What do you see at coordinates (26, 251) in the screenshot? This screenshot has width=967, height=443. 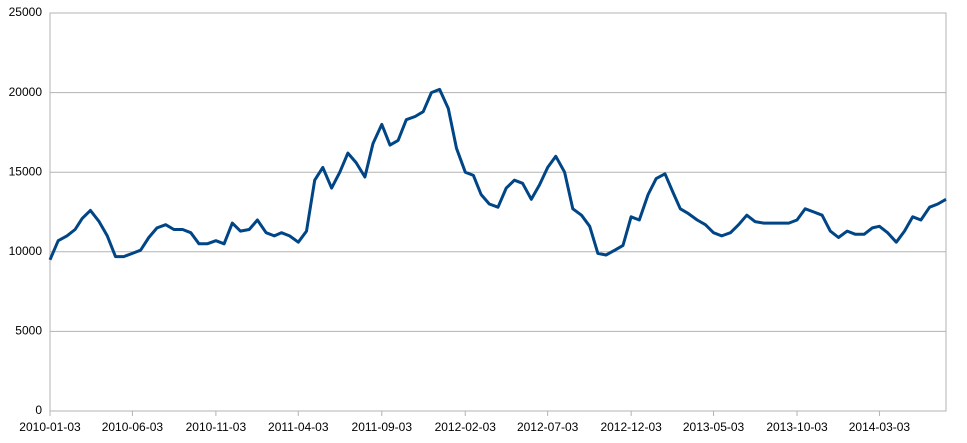 I see `y-tick-label: 10000` at bounding box center [26, 251].